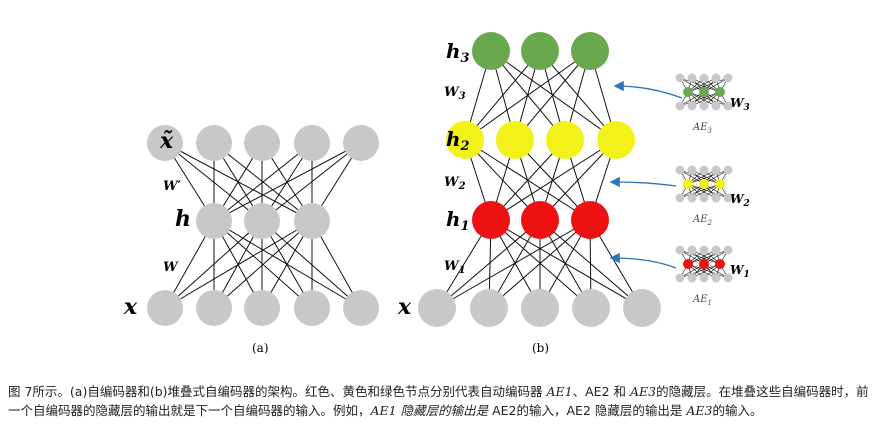 The width and height of the screenshot is (882, 431). I want to click on mini-w2-label: W2, so click(740, 200).